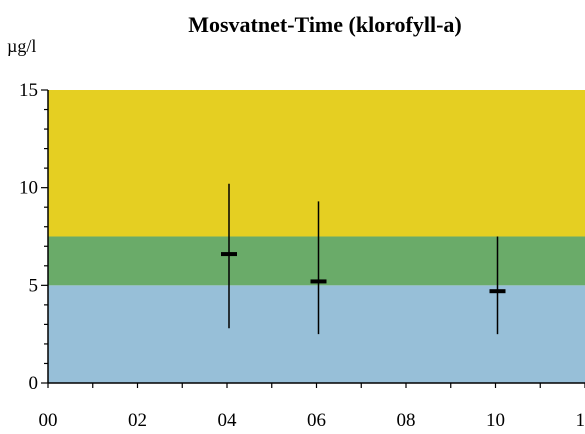  What do you see at coordinates (580, 420) in the screenshot?
I see `x-tick-label-6: 12` at bounding box center [580, 420].